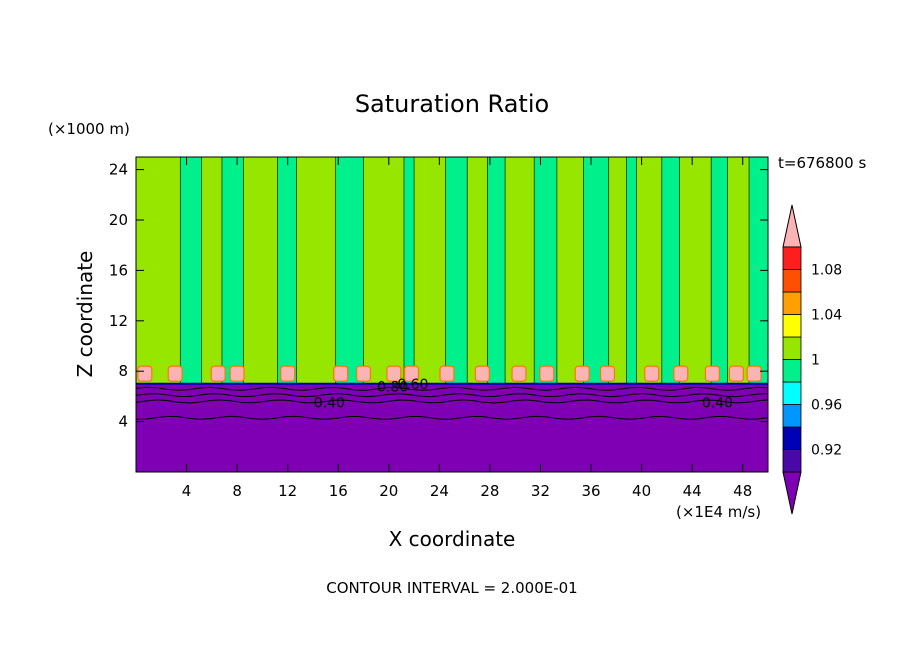 This screenshot has width=904, height=654. Describe the element at coordinates (692, 491) in the screenshot. I see `x-tick-label: 44` at that location.